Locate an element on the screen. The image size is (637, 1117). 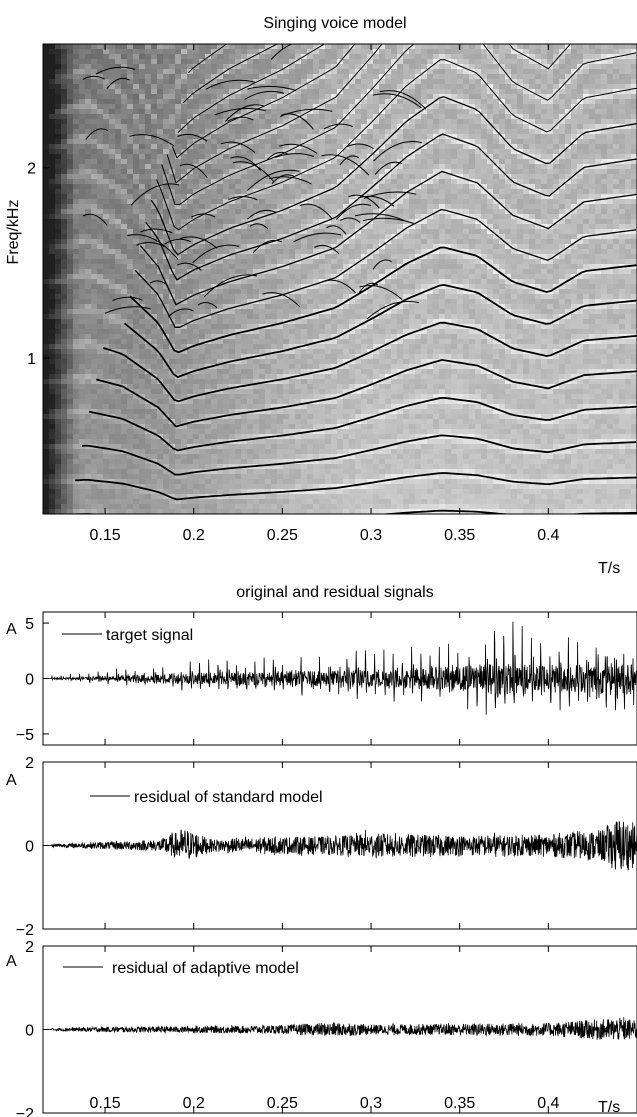
waveform-line is located at coordinates (340, 1028).